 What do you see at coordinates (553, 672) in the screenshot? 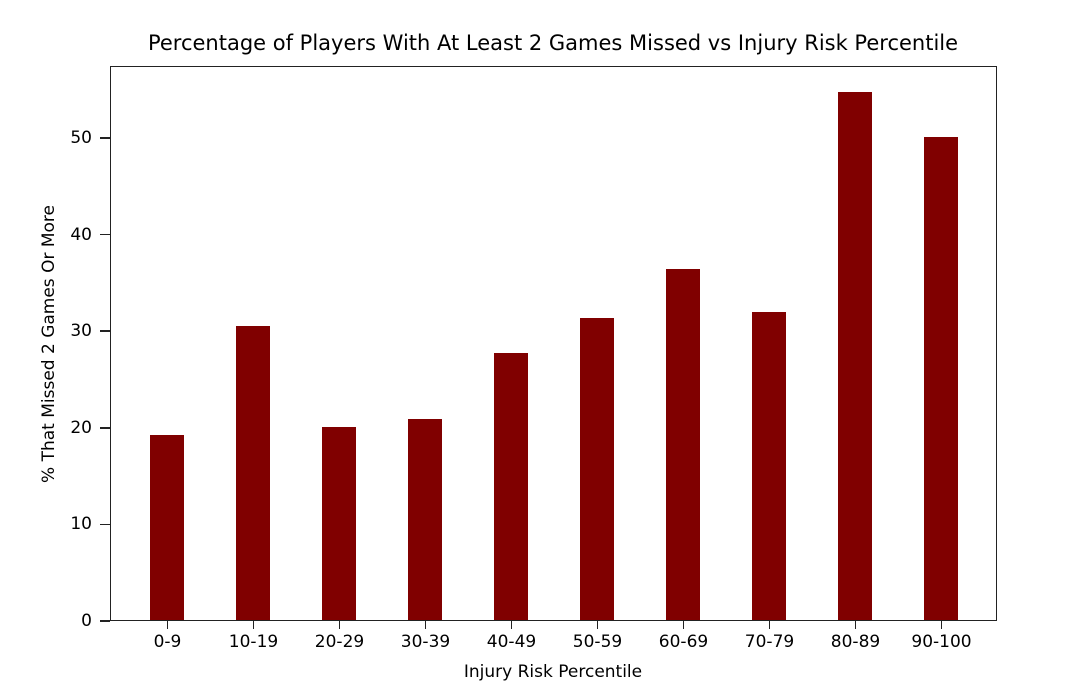
I see `x-axis-label: Injury Risk Percentile` at bounding box center [553, 672].